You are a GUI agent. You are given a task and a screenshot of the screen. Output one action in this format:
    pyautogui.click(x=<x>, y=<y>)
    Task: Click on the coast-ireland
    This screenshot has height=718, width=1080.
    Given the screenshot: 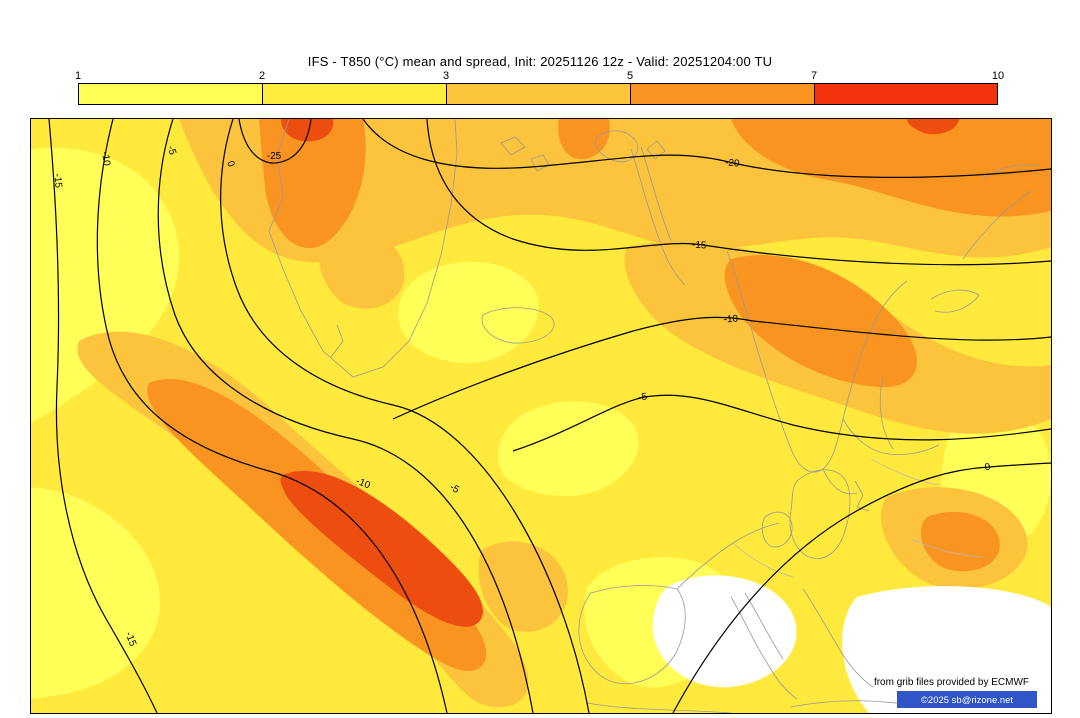 What is the action you would take?
    pyautogui.click(x=777, y=529)
    